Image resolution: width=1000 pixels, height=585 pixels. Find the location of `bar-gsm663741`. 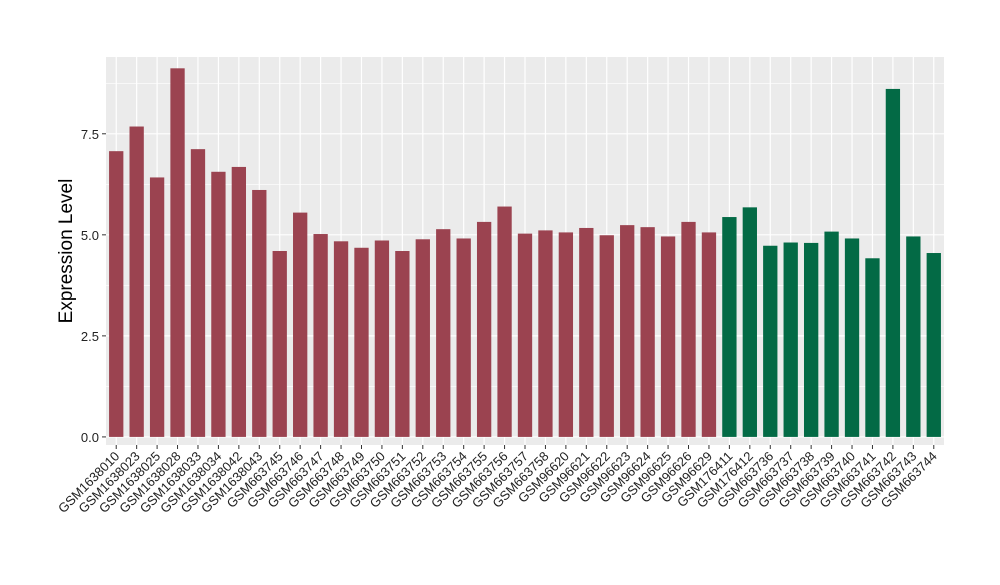

bar-gsm663741 is located at coordinates (872, 347).